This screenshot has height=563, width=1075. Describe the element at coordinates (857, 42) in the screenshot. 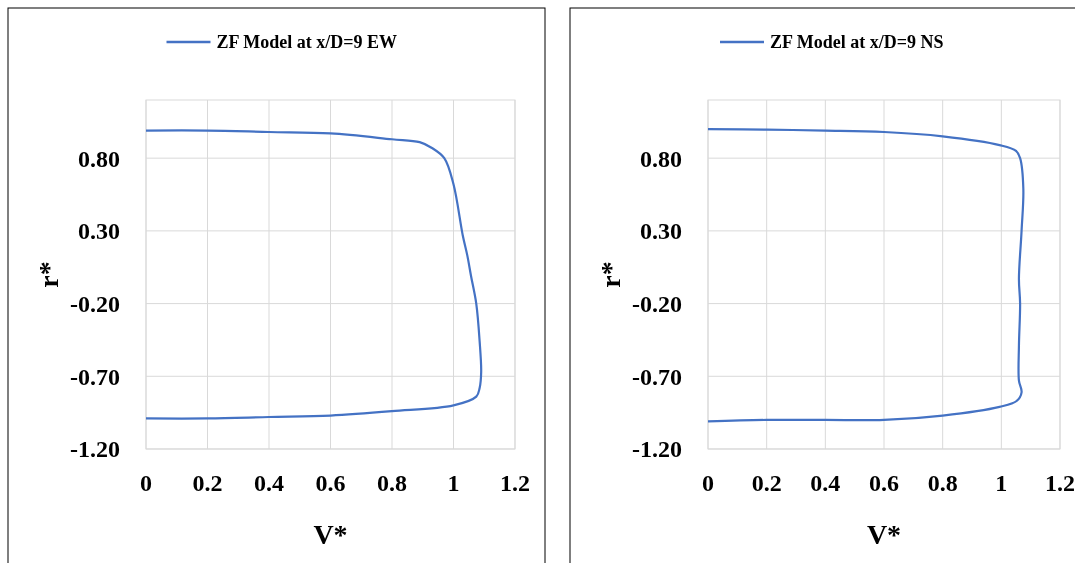

I see `legend-label: ZF Model at x/D=9 NS` at that location.